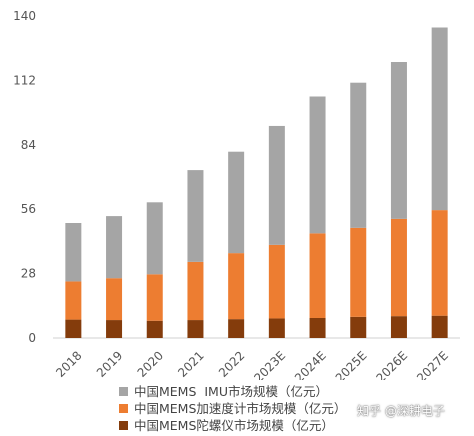 Image resolution: width=474 pixels, height=436 pixels. What do you see at coordinates (351, 364) in the screenshot?
I see `x-tick-label: 2025E` at bounding box center [351, 364].